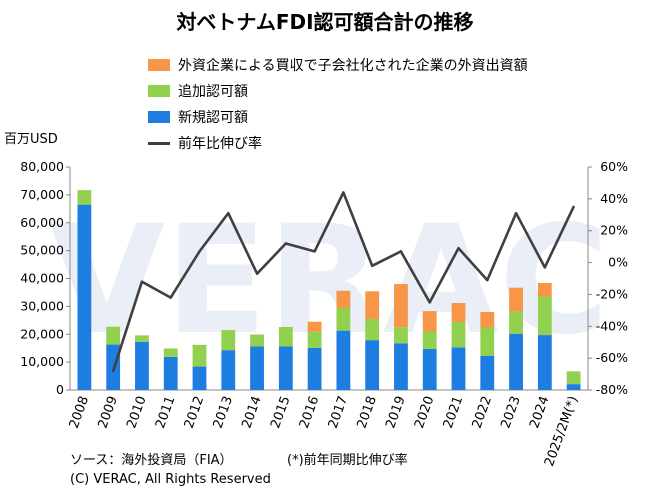 The image size is (650, 497). Describe the element at coordinates (367, 412) in the screenshot. I see `x-tick-label: 2018` at that location.